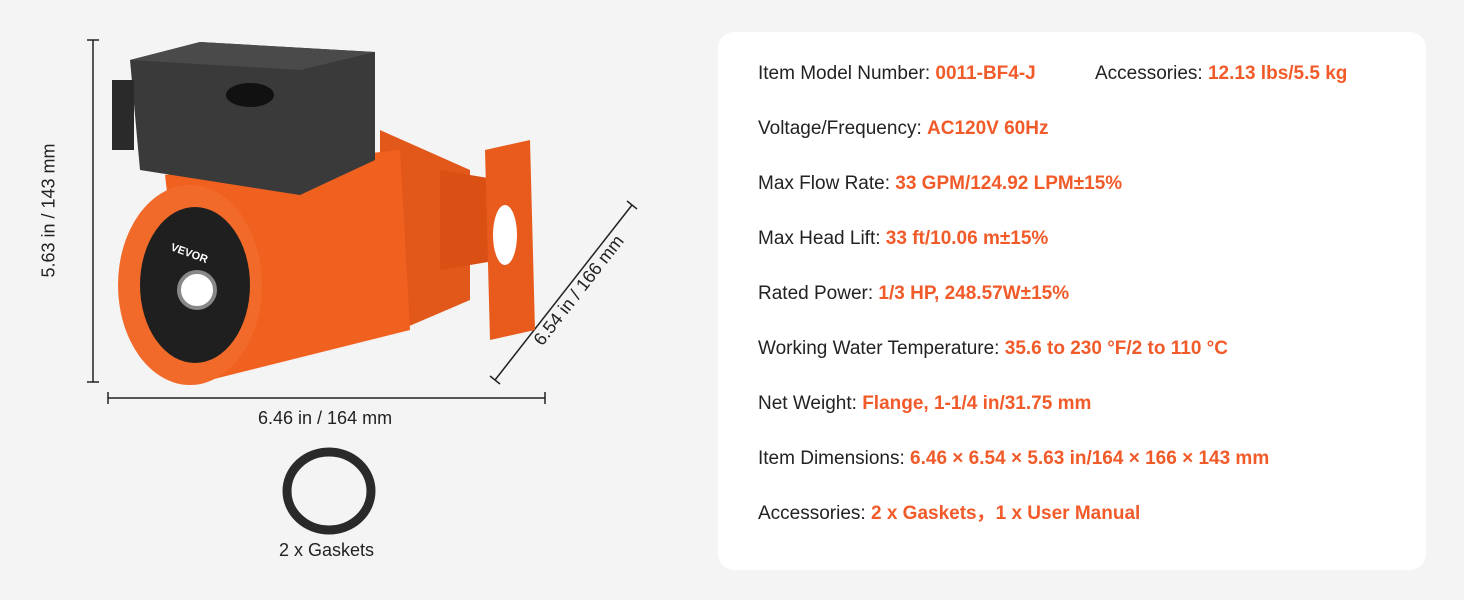 This screenshot has width=1464, height=600. What do you see at coordinates (834, 458) in the screenshot?
I see `spec-label: Item Dimensions:` at bounding box center [834, 458].